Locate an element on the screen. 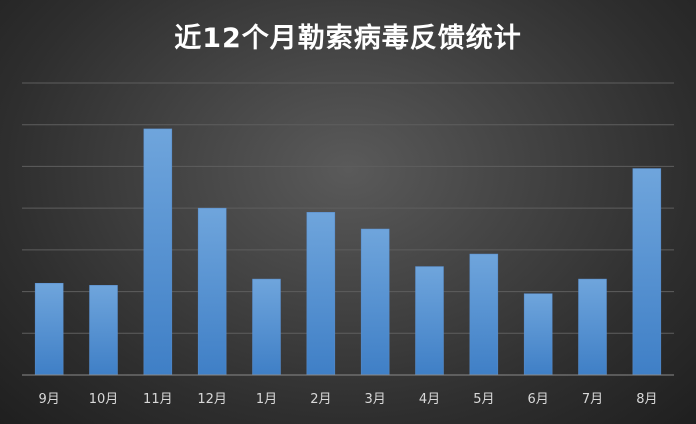 This screenshot has height=424, width=696. x-tick-label: 8月 is located at coordinates (646, 399).